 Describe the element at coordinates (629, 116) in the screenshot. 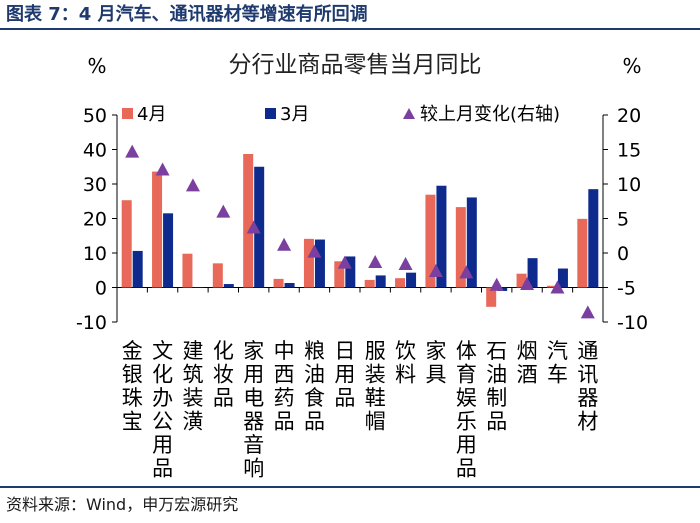

I see `right-tick-label: 20` at that location.